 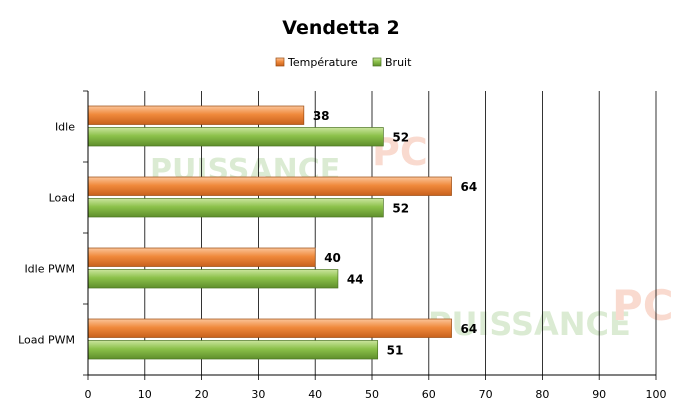 What do you see at coordinates (258, 394) in the screenshot?
I see `x-tick-label-30: 30` at bounding box center [258, 394].